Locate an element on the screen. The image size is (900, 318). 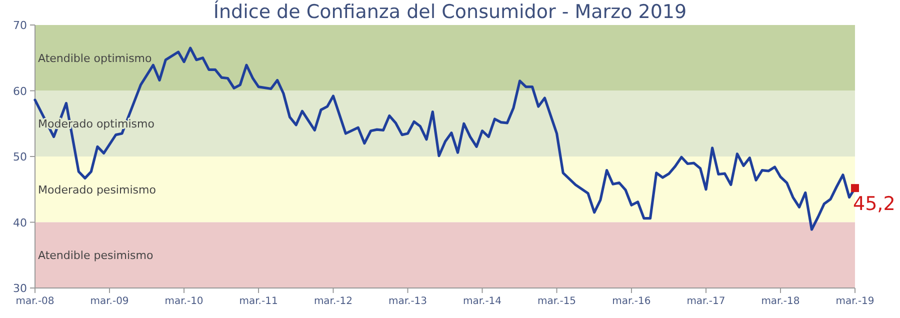
y-tick-label: 70 is located at coordinates (20, 25).